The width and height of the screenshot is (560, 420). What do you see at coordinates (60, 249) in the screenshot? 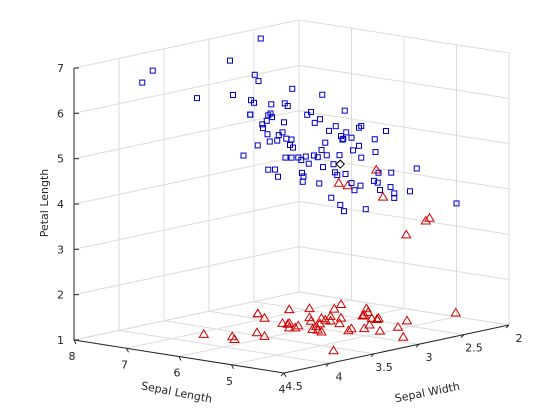
I see `z-tick-label: 3` at bounding box center [60, 249].